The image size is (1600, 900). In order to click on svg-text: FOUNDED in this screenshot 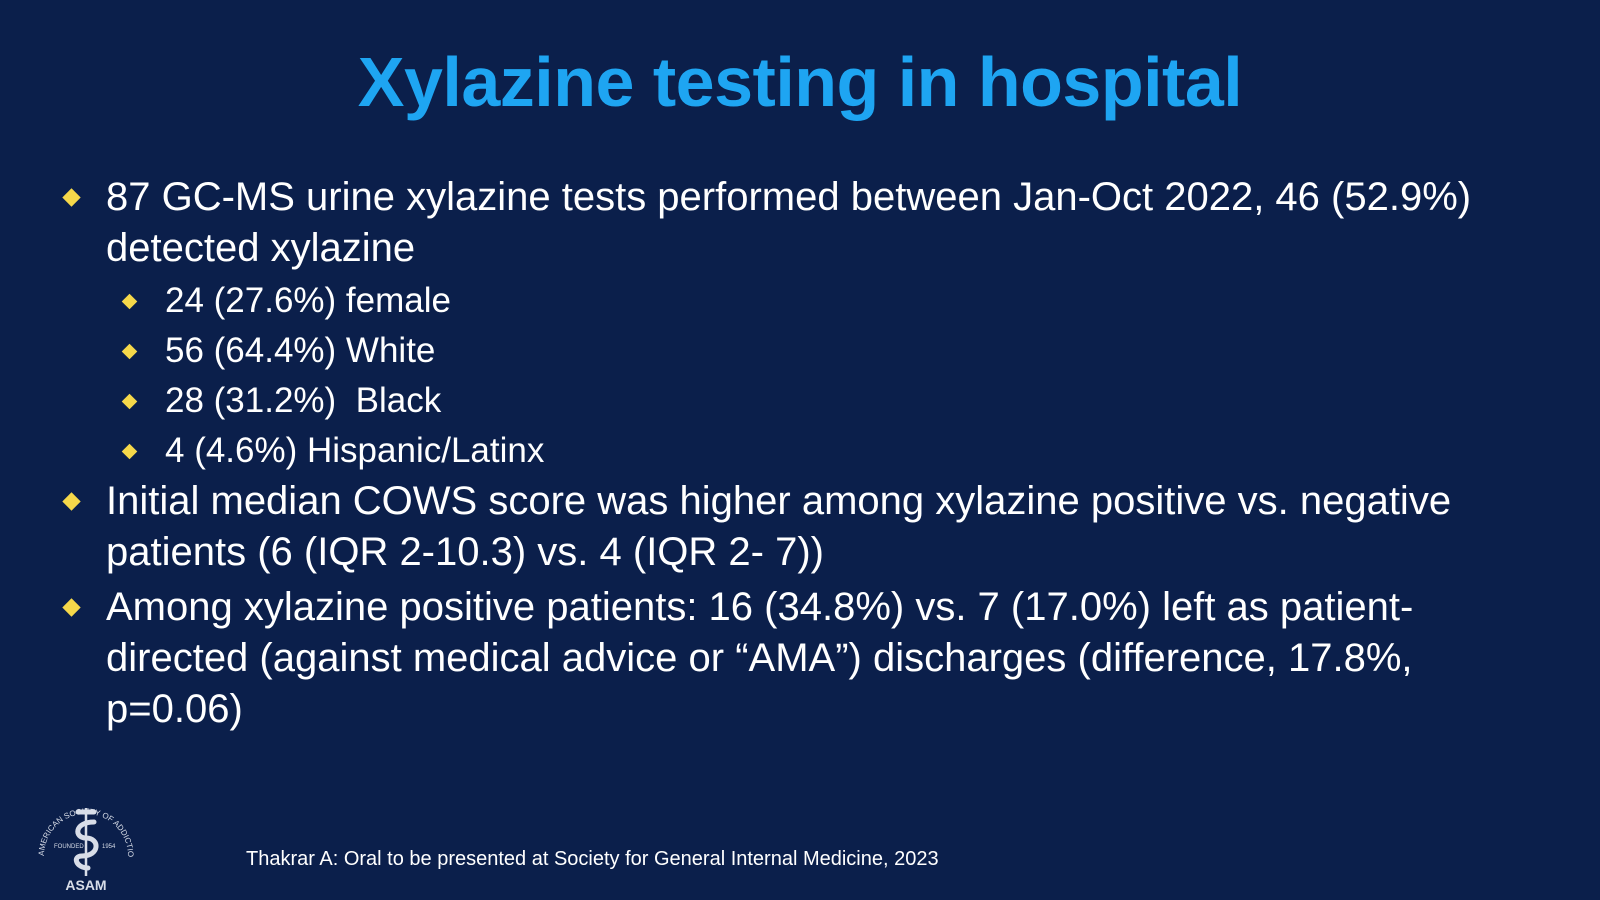, I will do `click(69, 847)`.